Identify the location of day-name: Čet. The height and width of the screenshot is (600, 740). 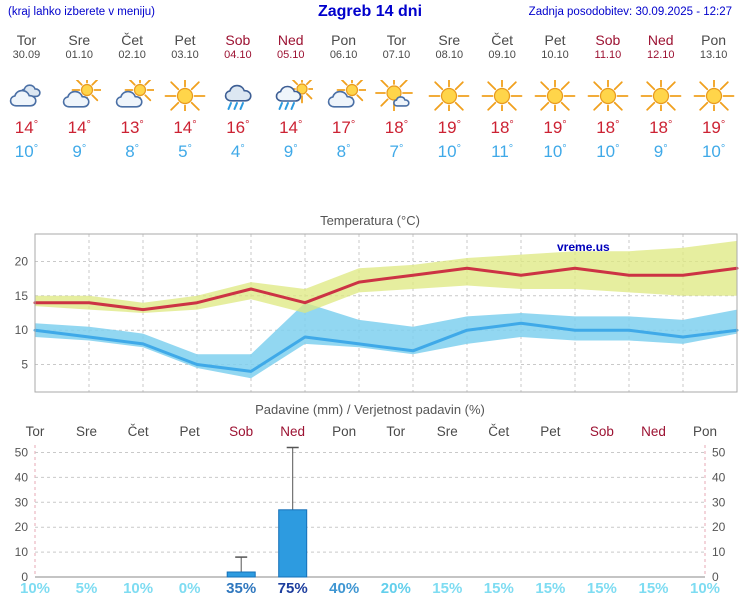
(132, 40).